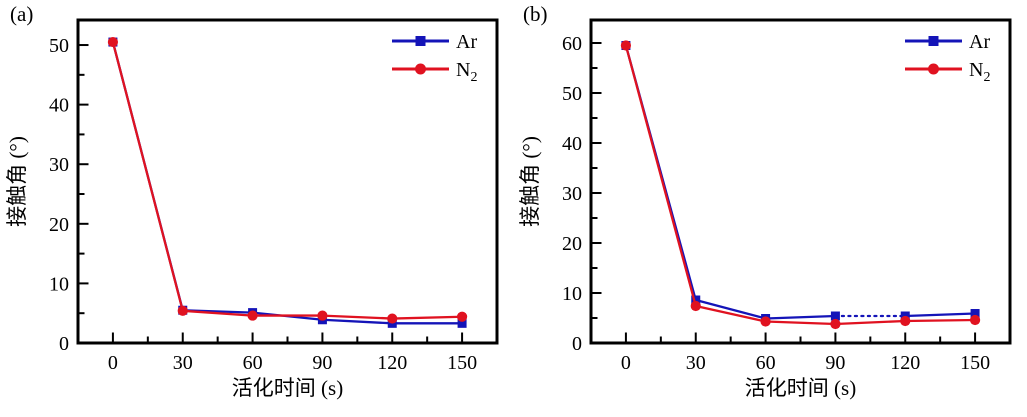 The image size is (1027, 417). What do you see at coordinates (535, 14) in the screenshot?
I see `panel-label-b: (b)` at bounding box center [535, 14].